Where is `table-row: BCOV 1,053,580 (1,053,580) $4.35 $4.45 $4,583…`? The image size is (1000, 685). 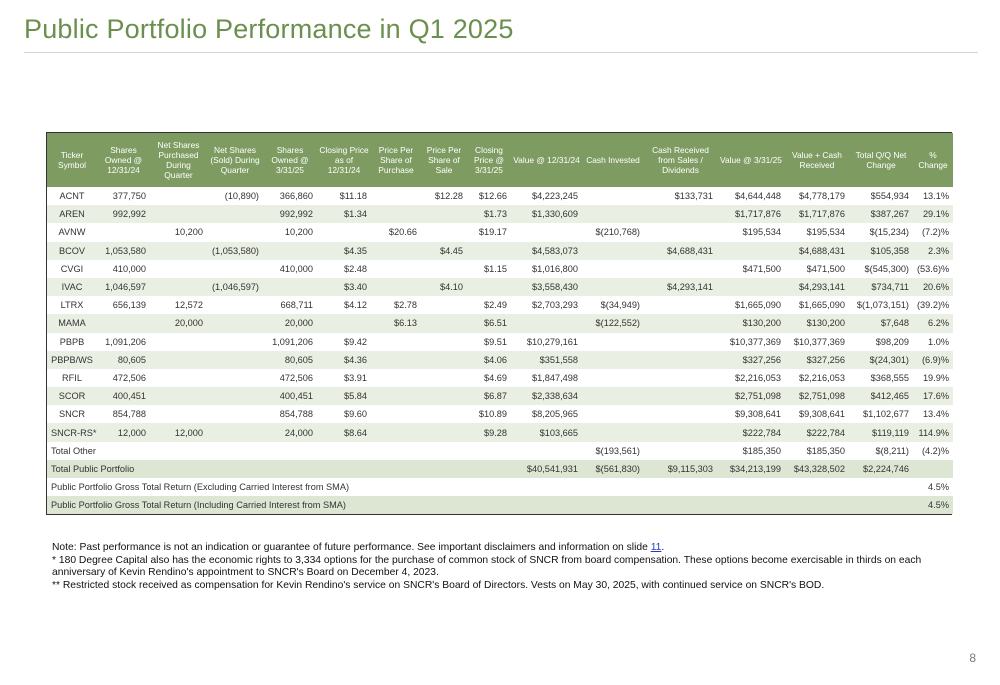
table-row: BCOV 1,053,580 (1,053,580) $4.35 $4.45 $4,583… is located at coordinates (500, 250).